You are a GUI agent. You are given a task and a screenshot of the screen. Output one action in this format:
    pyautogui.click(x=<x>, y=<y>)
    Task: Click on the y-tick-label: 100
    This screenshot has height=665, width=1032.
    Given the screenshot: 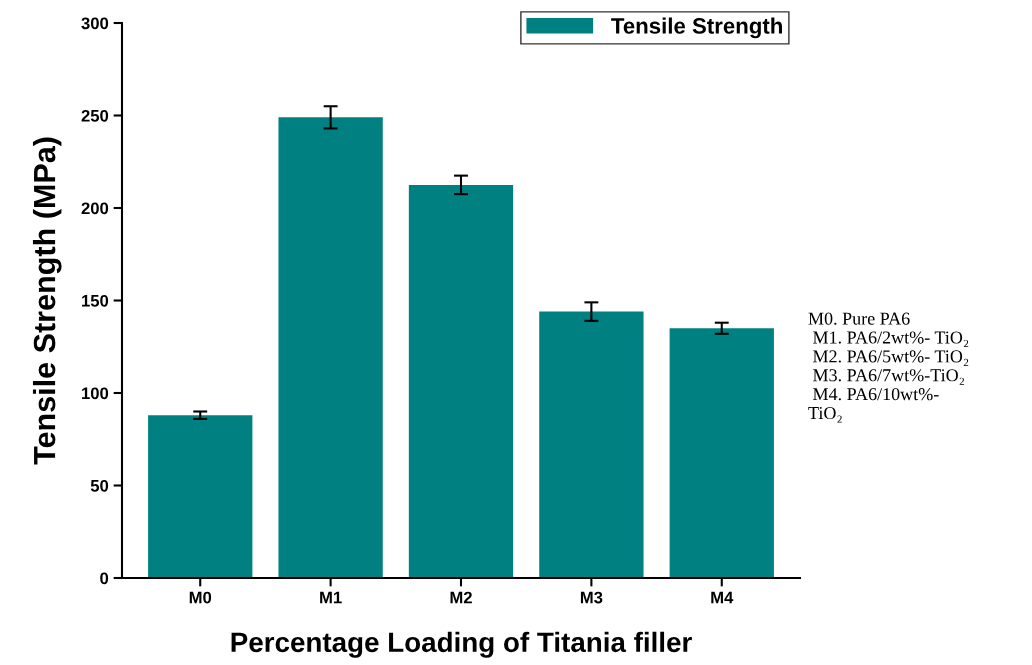 What is the action you would take?
    pyautogui.click(x=95, y=393)
    